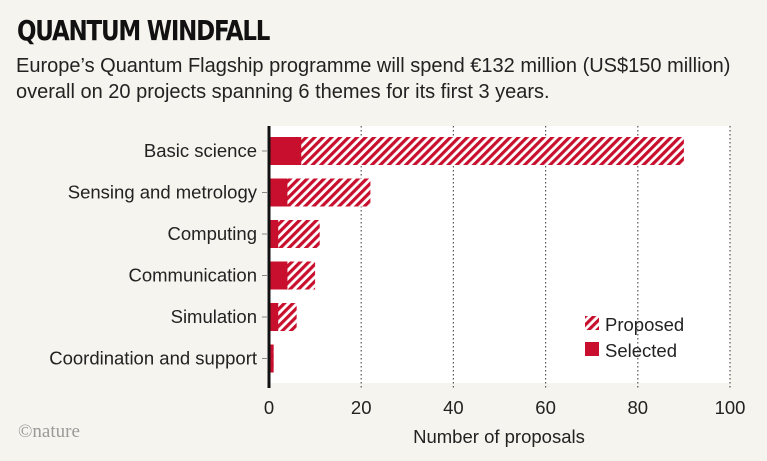  What do you see at coordinates (592, 349) in the screenshot?
I see `legend-swatch-selected` at bounding box center [592, 349].